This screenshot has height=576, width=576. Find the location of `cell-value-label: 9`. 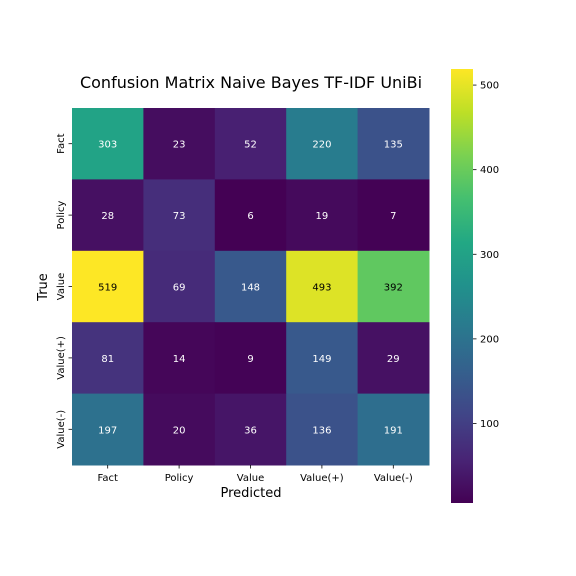

cell-value-label: 9 is located at coordinates (250, 359).